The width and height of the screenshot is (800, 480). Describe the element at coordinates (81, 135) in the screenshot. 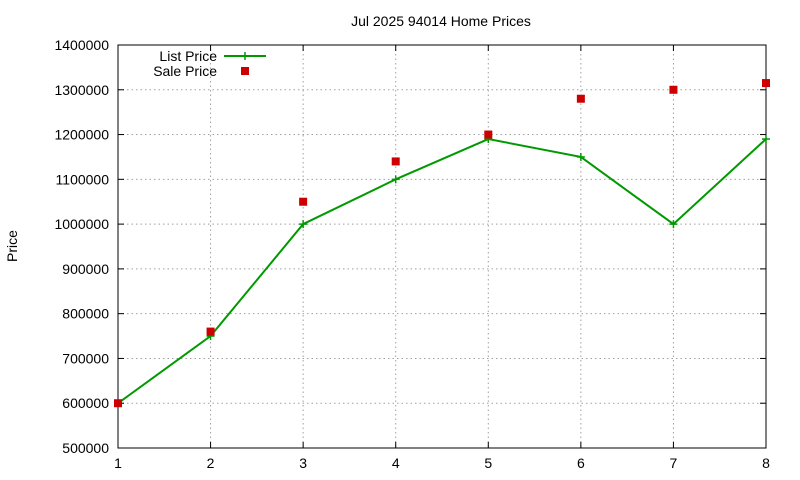

I see `y-tick-label: 1200000` at that location.